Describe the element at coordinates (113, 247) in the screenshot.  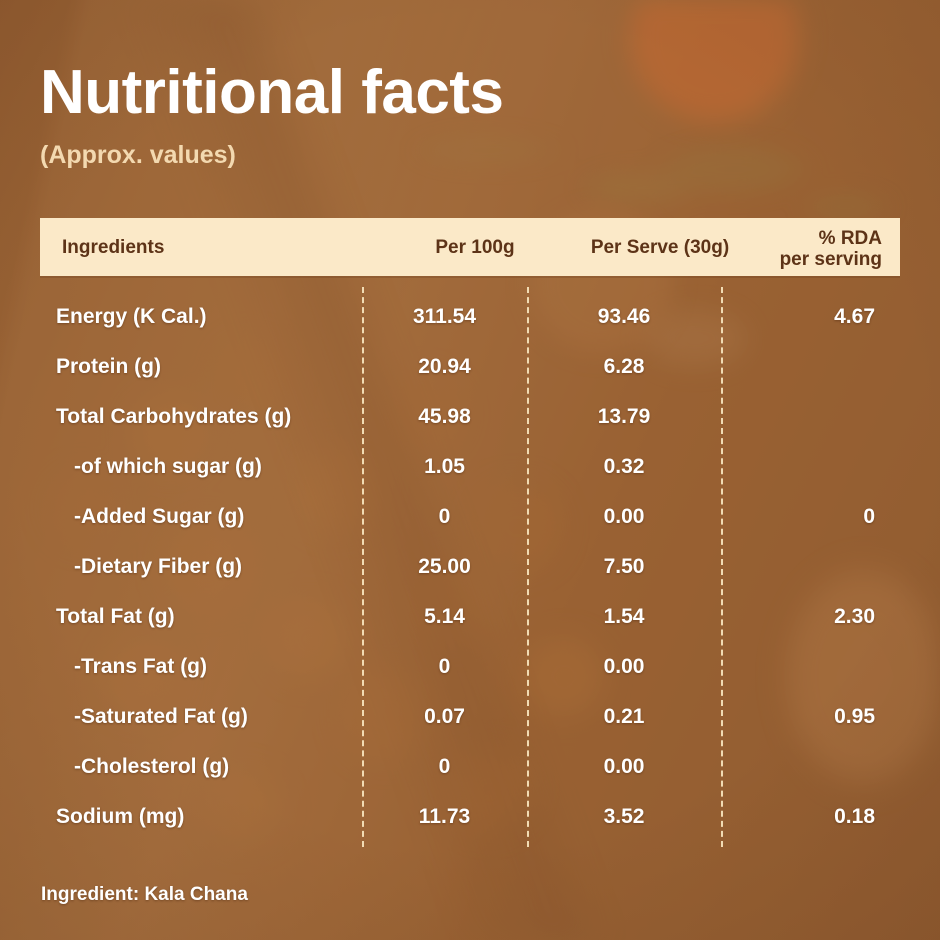
I see `column-header-ingredients: Ingredients` at that location.